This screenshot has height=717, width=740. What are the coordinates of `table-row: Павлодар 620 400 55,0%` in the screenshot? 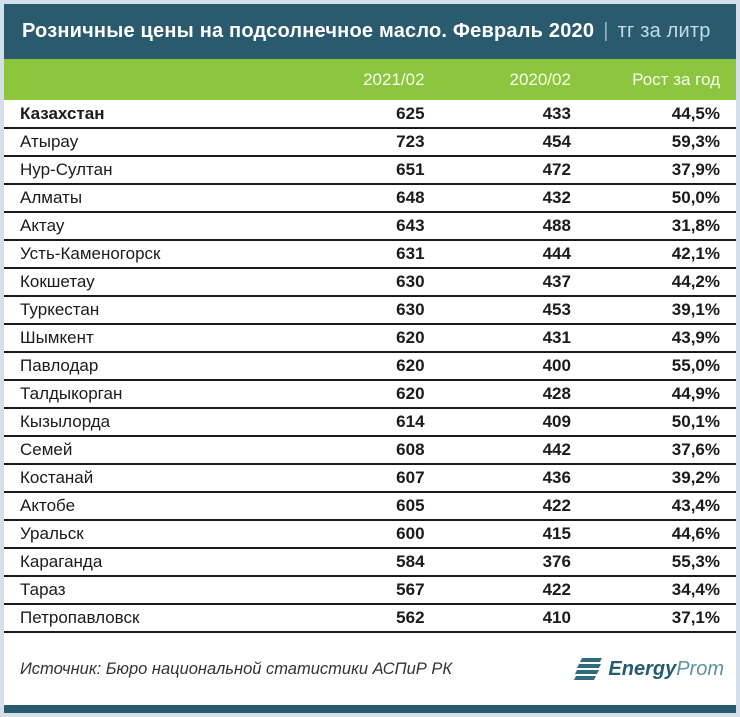 It's located at (370, 366).